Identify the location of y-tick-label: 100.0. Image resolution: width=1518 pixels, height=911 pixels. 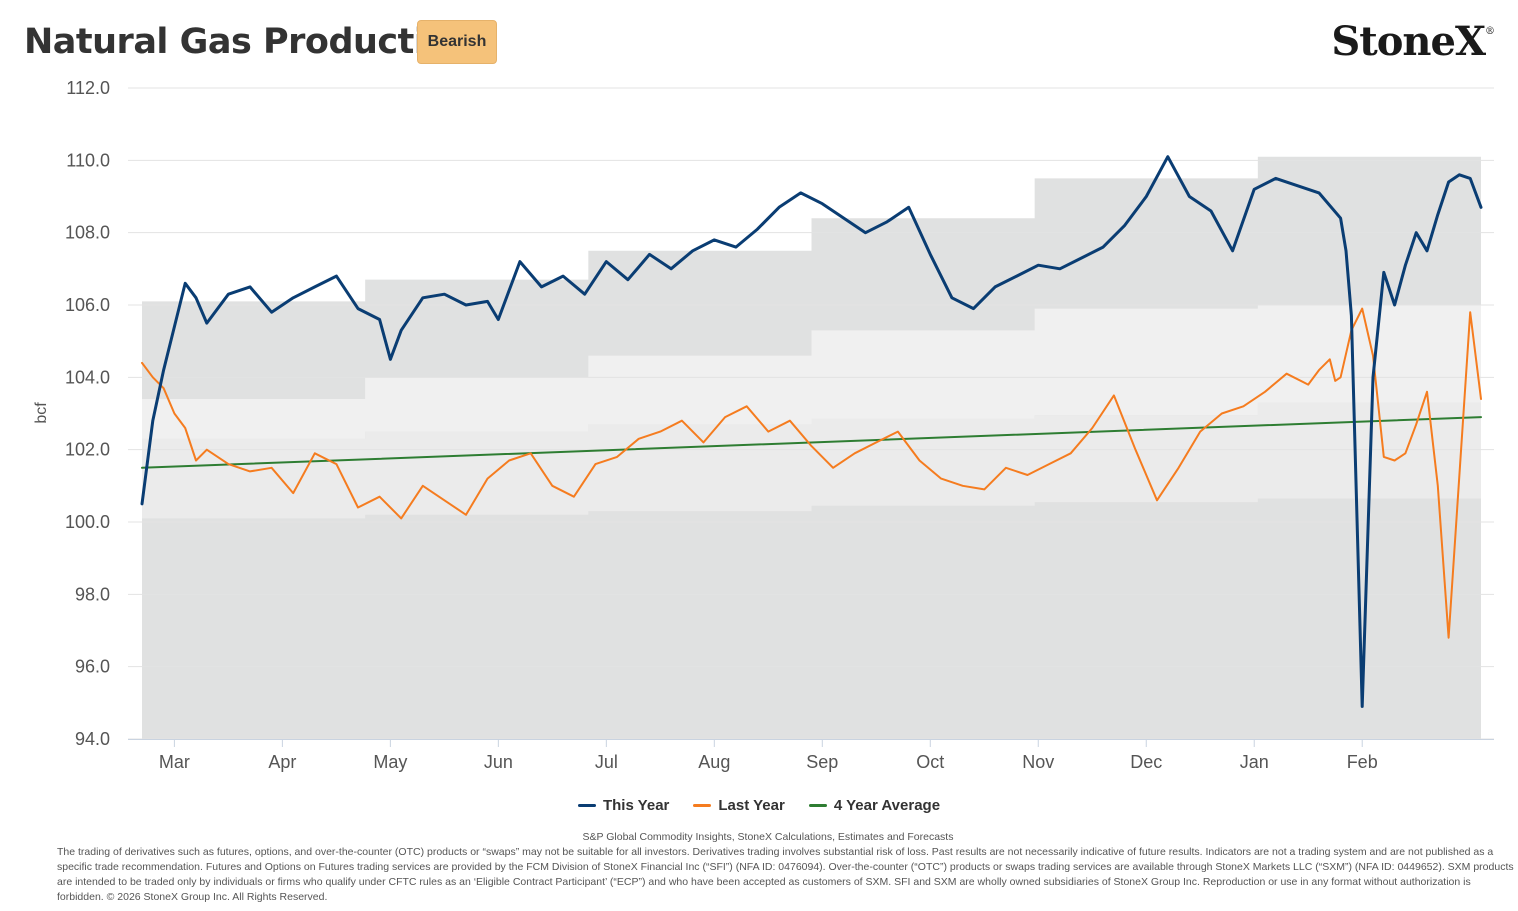
(87, 522).